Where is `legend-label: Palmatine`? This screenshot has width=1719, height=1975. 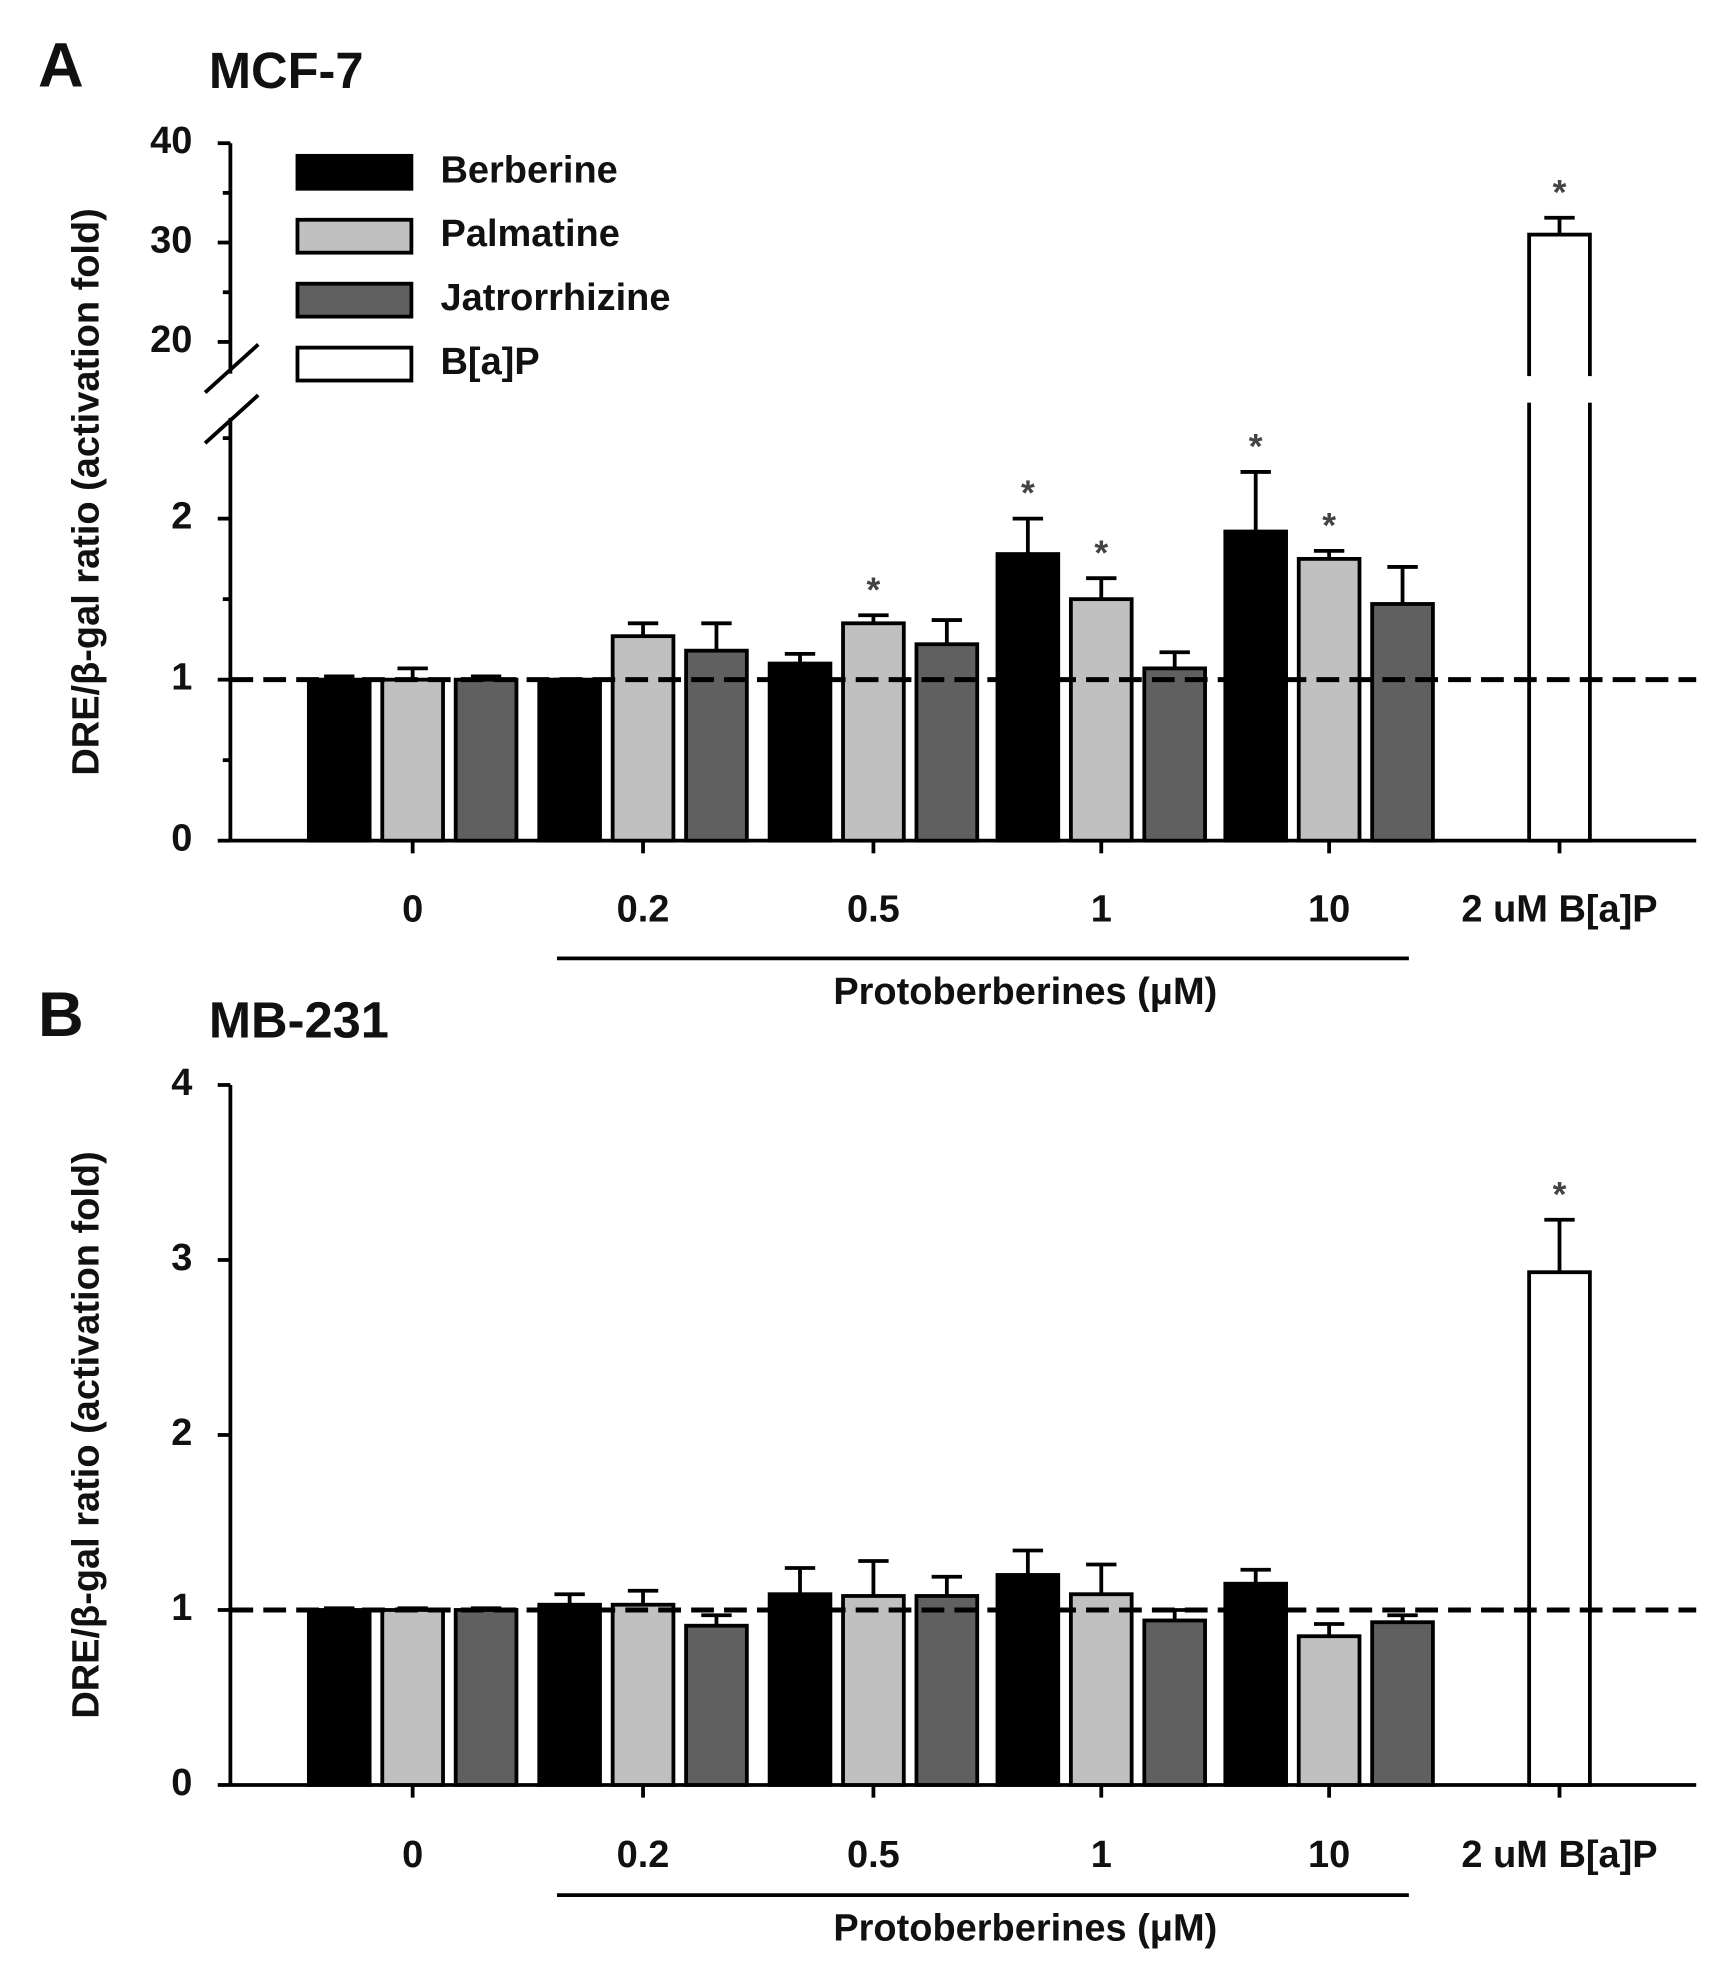 legend-label: Palmatine is located at coordinates (530, 234).